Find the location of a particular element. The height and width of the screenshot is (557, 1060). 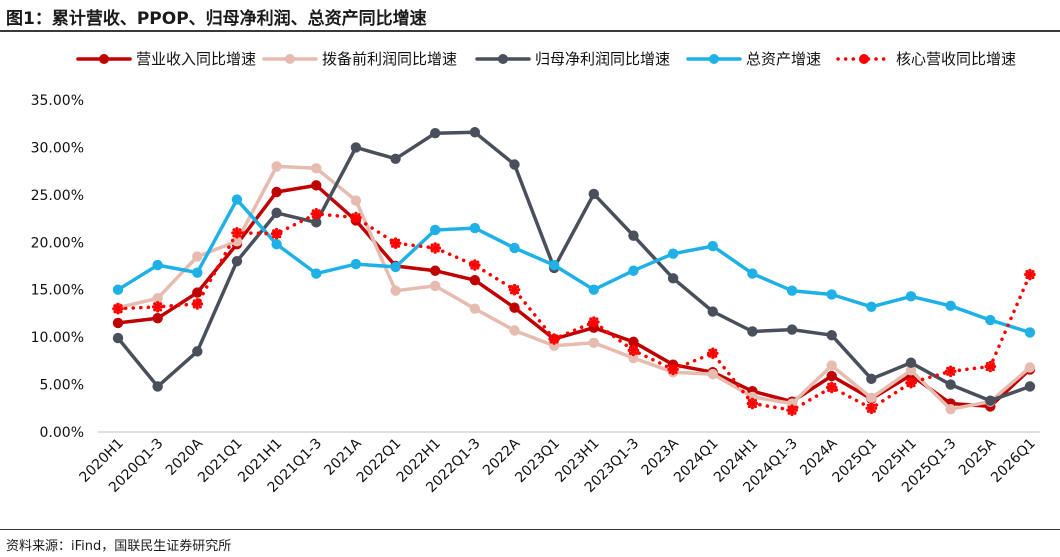

legend-item: 总资产增速 is located at coordinates (753, 59).